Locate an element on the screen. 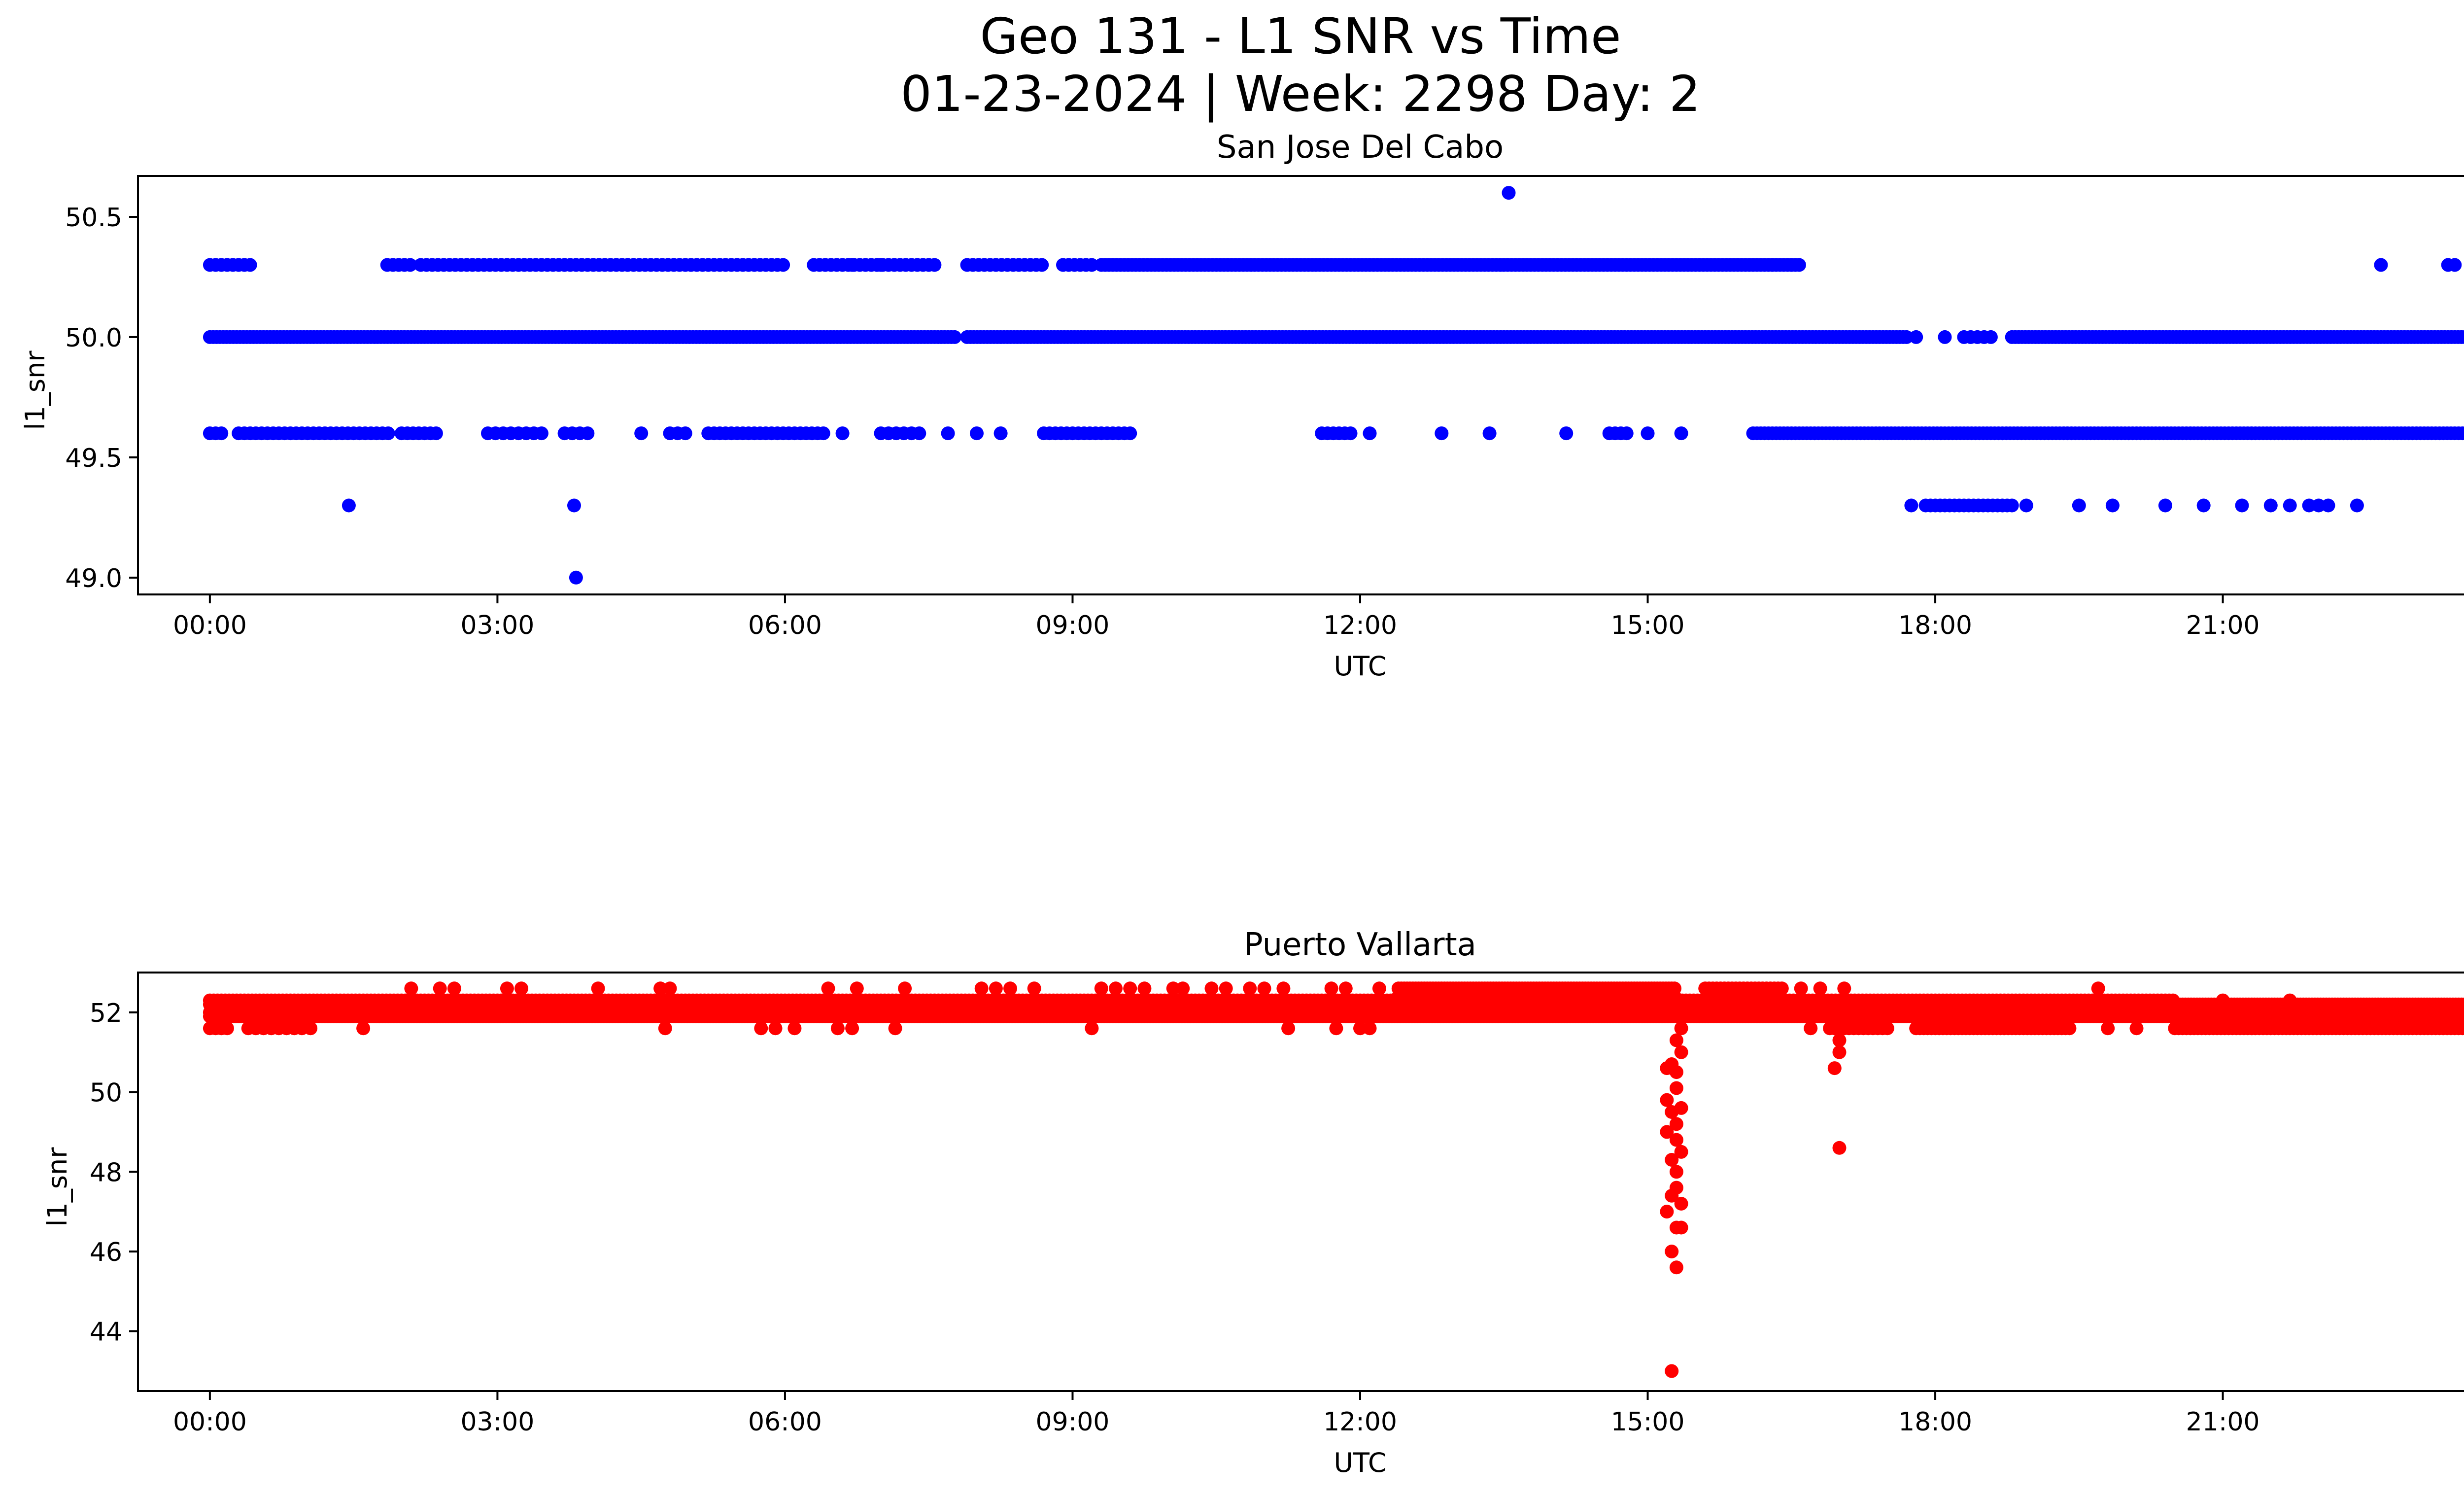 This screenshot has width=2464, height=1495. x-tick-label: 06:00 is located at coordinates (785, 625).